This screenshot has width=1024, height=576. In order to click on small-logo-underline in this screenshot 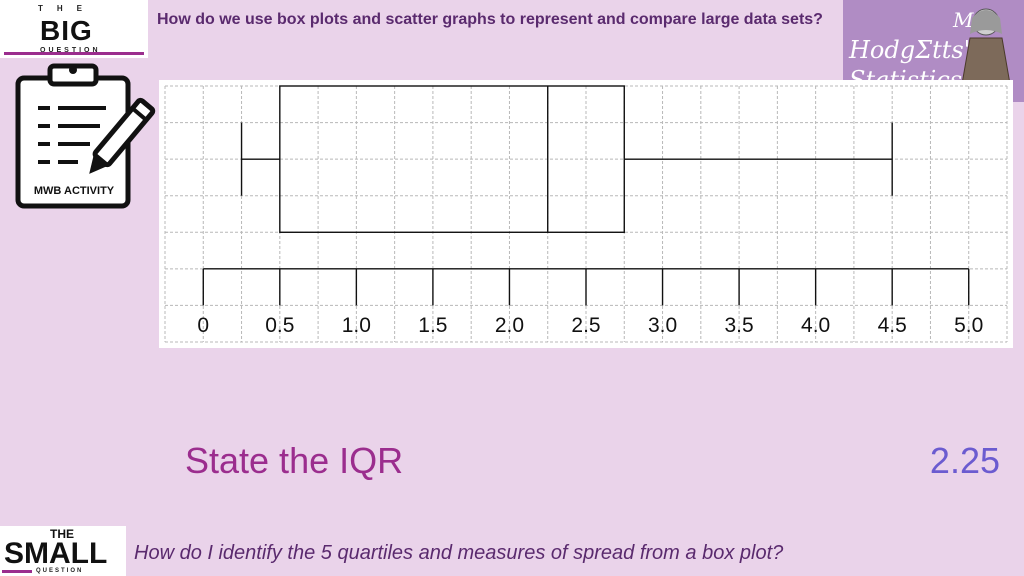, I will do `click(17, 571)`.